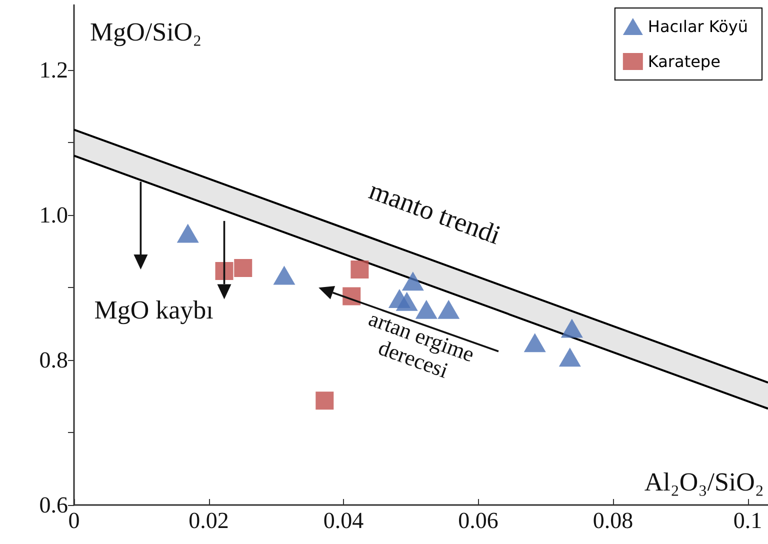  What do you see at coordinates (53, 505) in the screenshot?
I see `y-tick-label: 0.6` at bounding box center [53, 505].